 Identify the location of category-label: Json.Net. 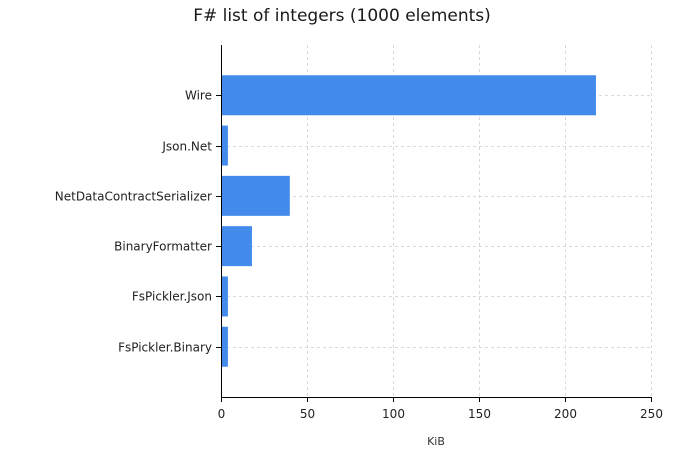
(186, 147).